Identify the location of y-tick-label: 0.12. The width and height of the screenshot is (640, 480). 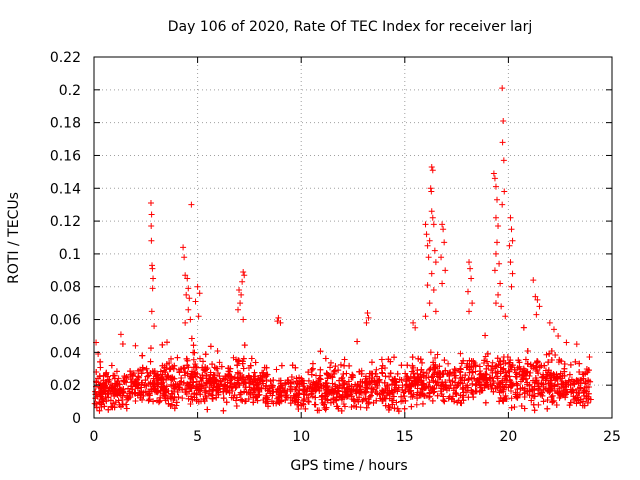
(65, 222).